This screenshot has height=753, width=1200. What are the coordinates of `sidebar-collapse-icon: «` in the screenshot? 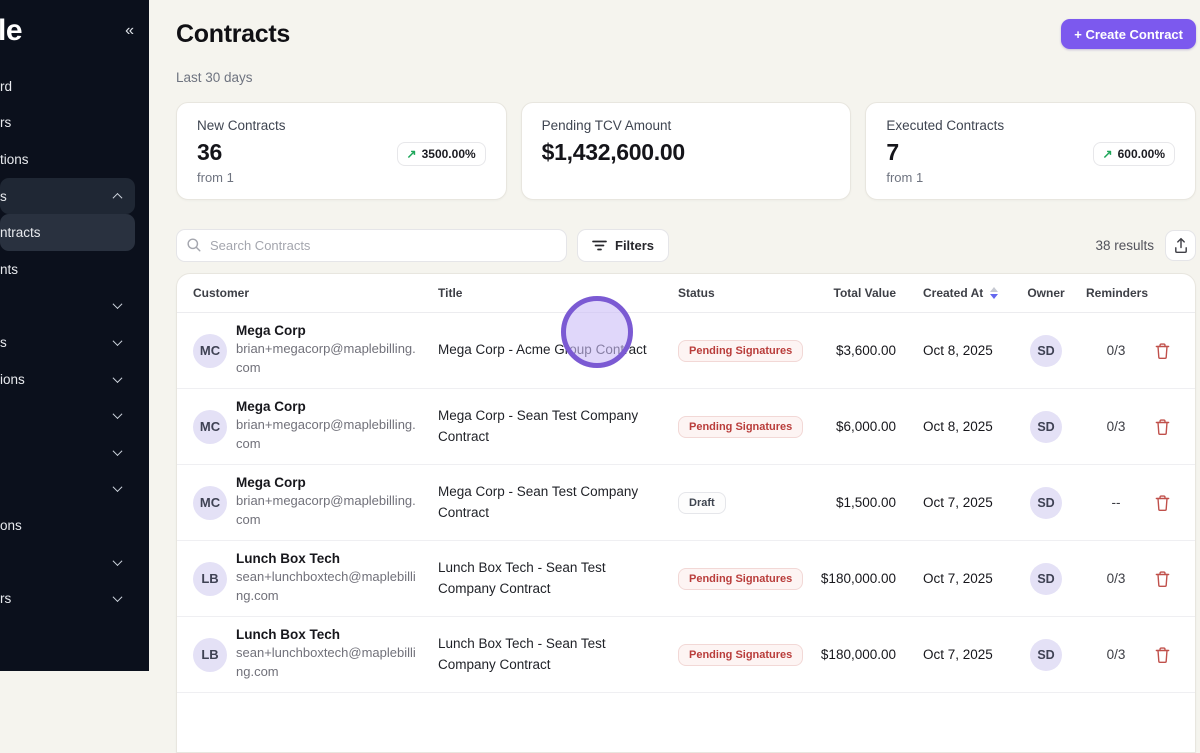 It's located at (129, 30).